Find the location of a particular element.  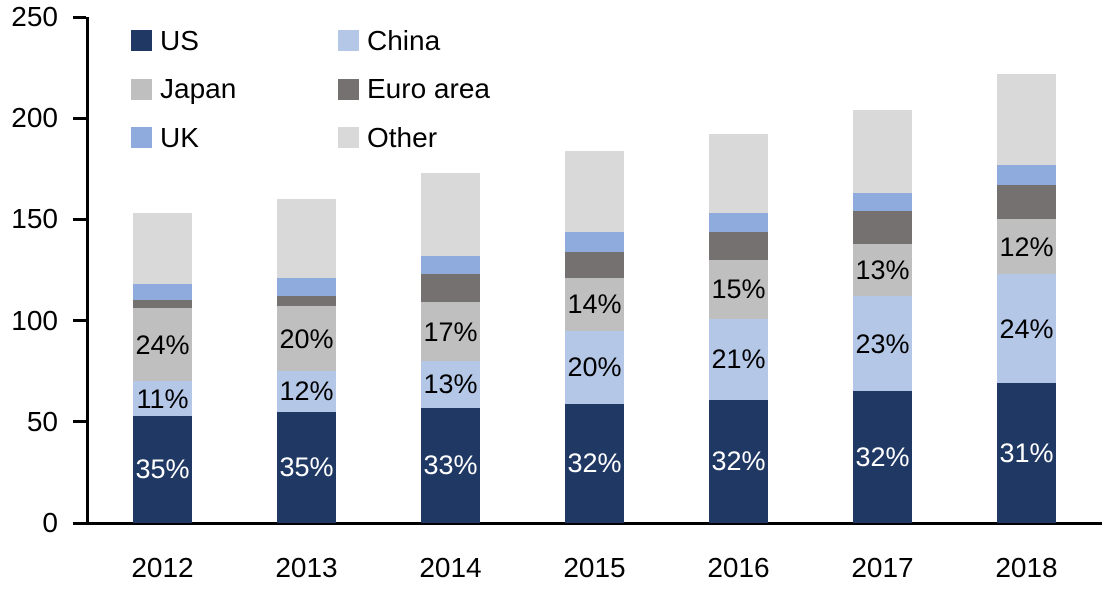

segment-percent-label: 33% is located at coordinates (450, 465).